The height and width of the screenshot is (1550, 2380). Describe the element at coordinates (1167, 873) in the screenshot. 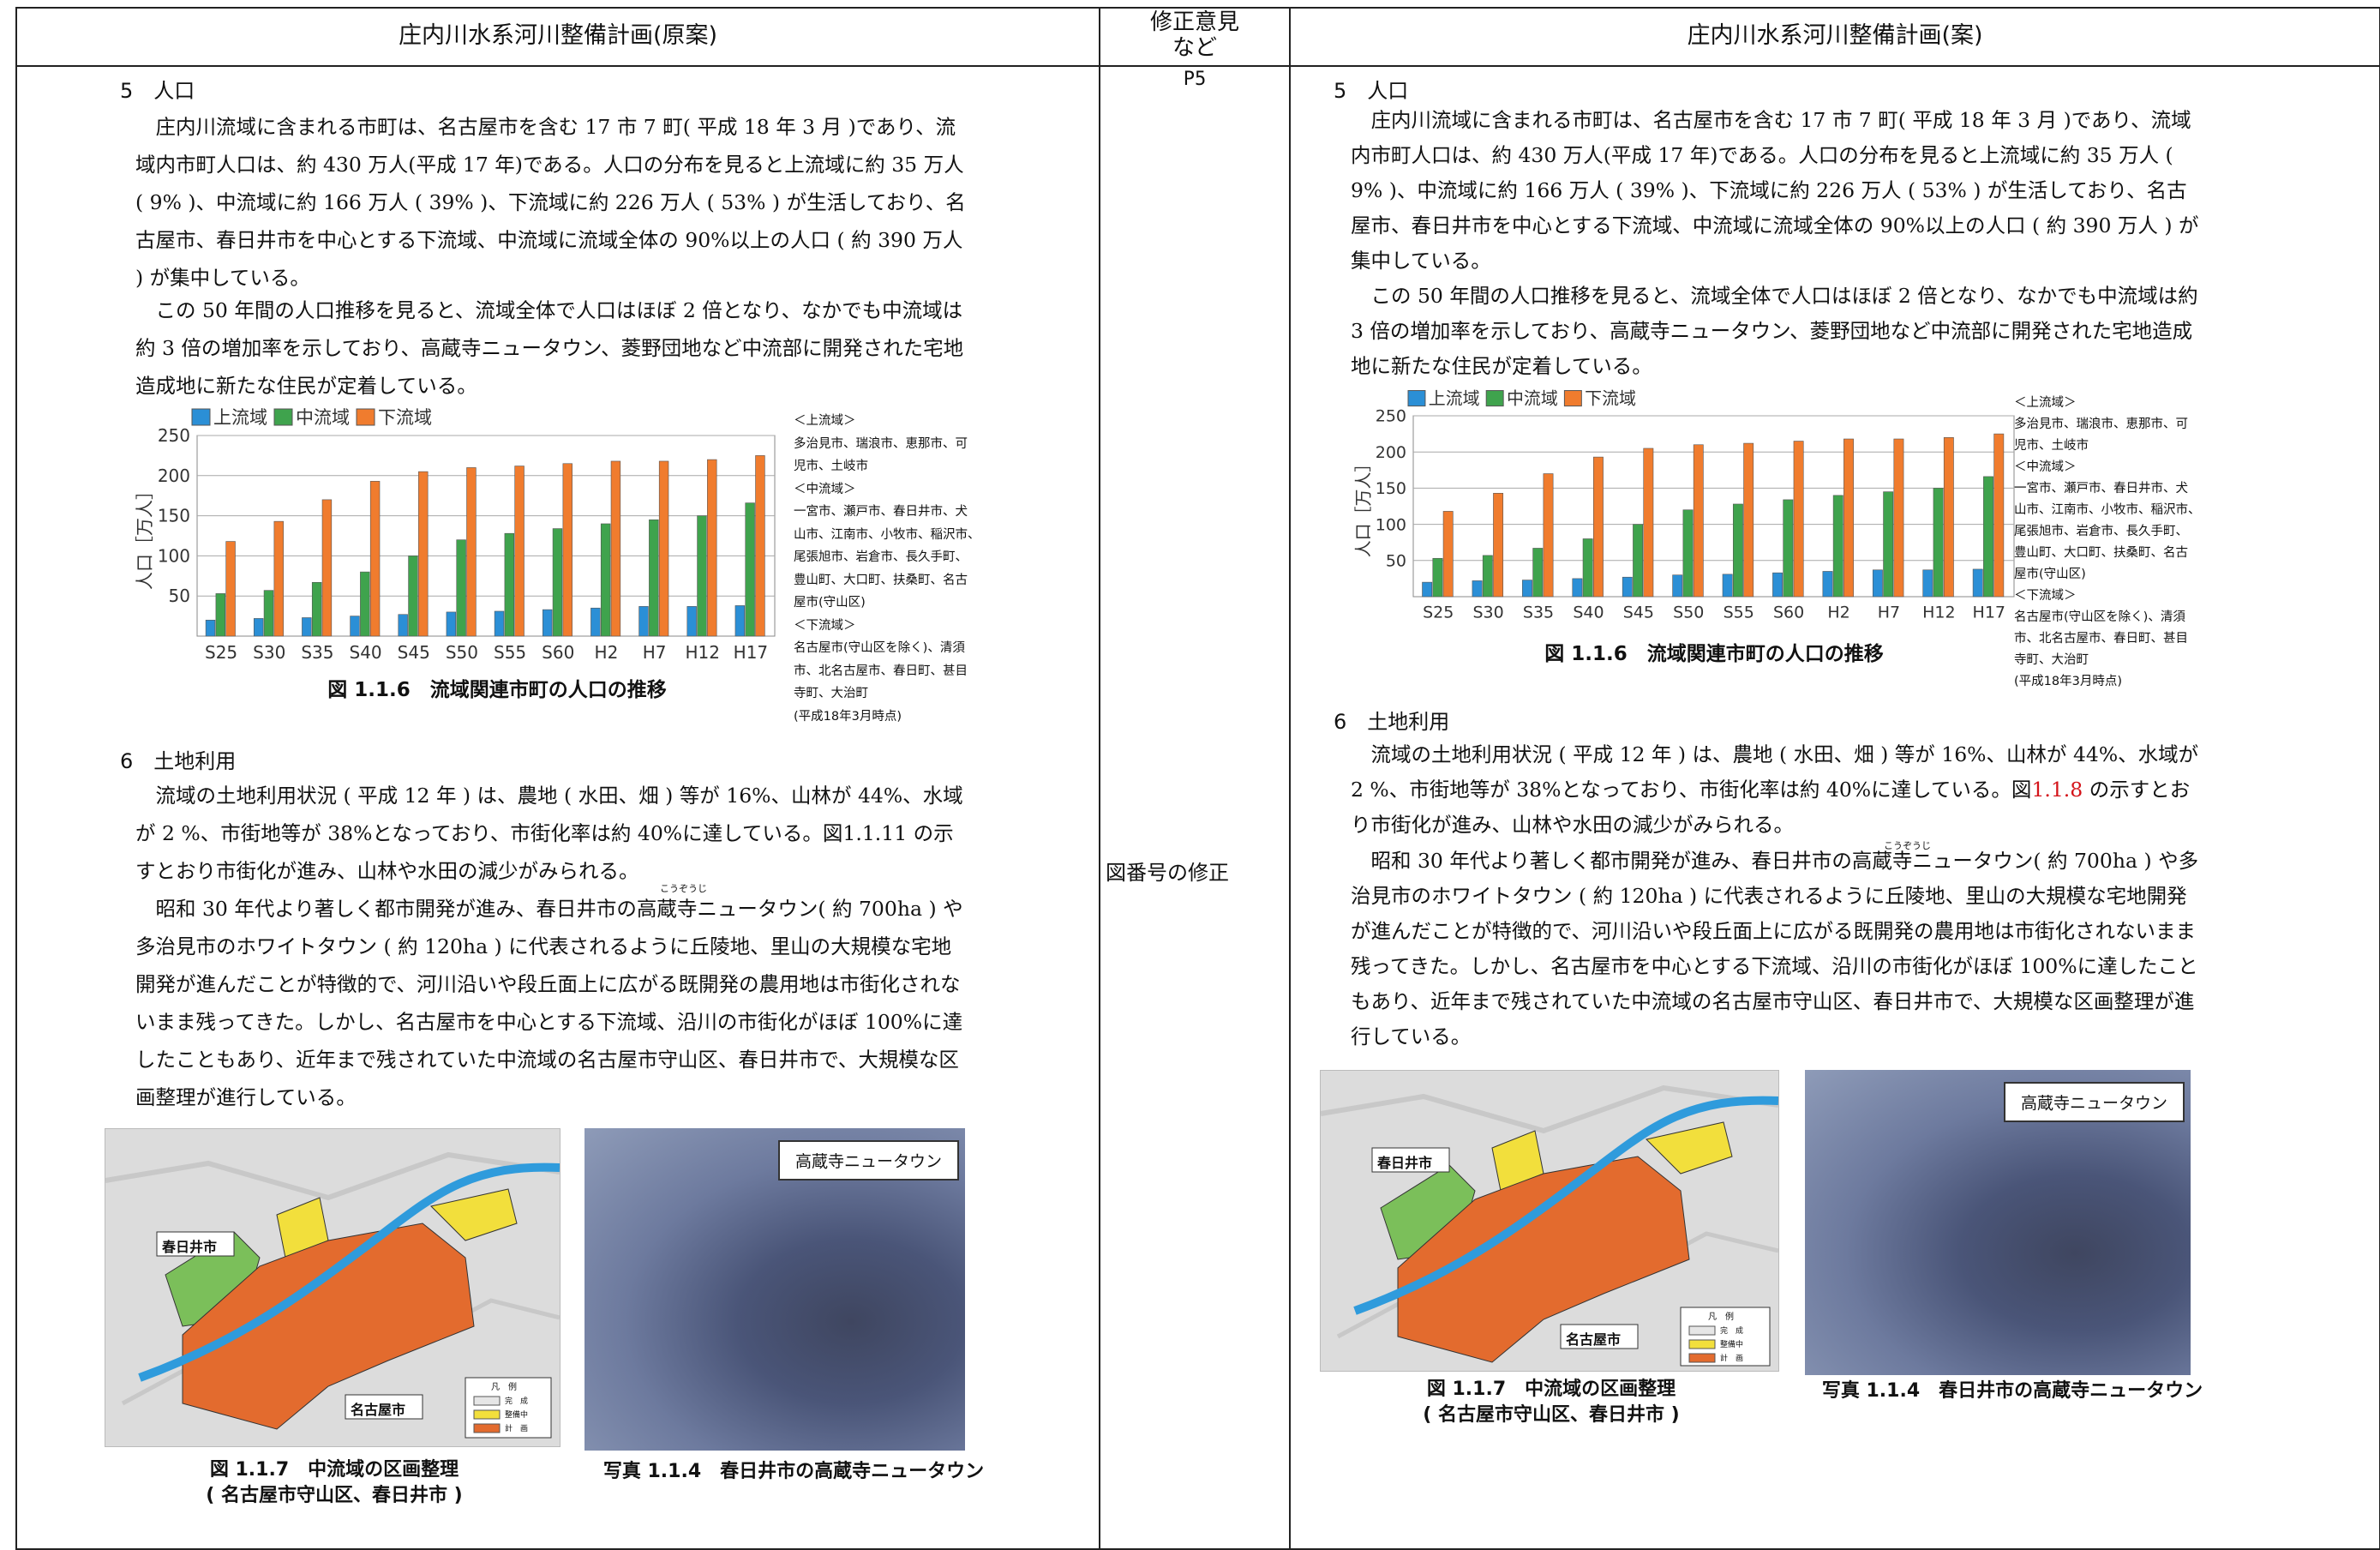

I see `revision-note: 図番号の修正` at that location.